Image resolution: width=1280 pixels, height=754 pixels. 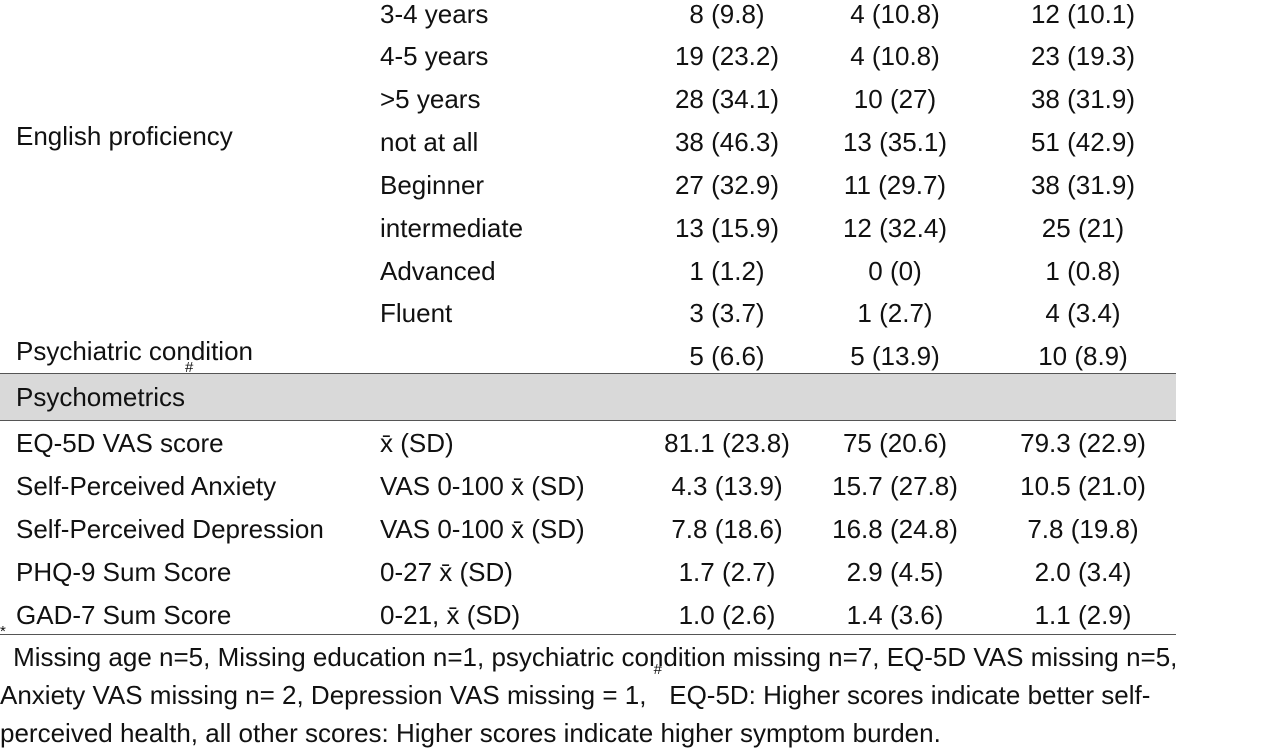 What do you see at coordinates (1083, 228) in the screenshot?
I see `cell-total: 25 (21)` at bounding box center [1083, 228].